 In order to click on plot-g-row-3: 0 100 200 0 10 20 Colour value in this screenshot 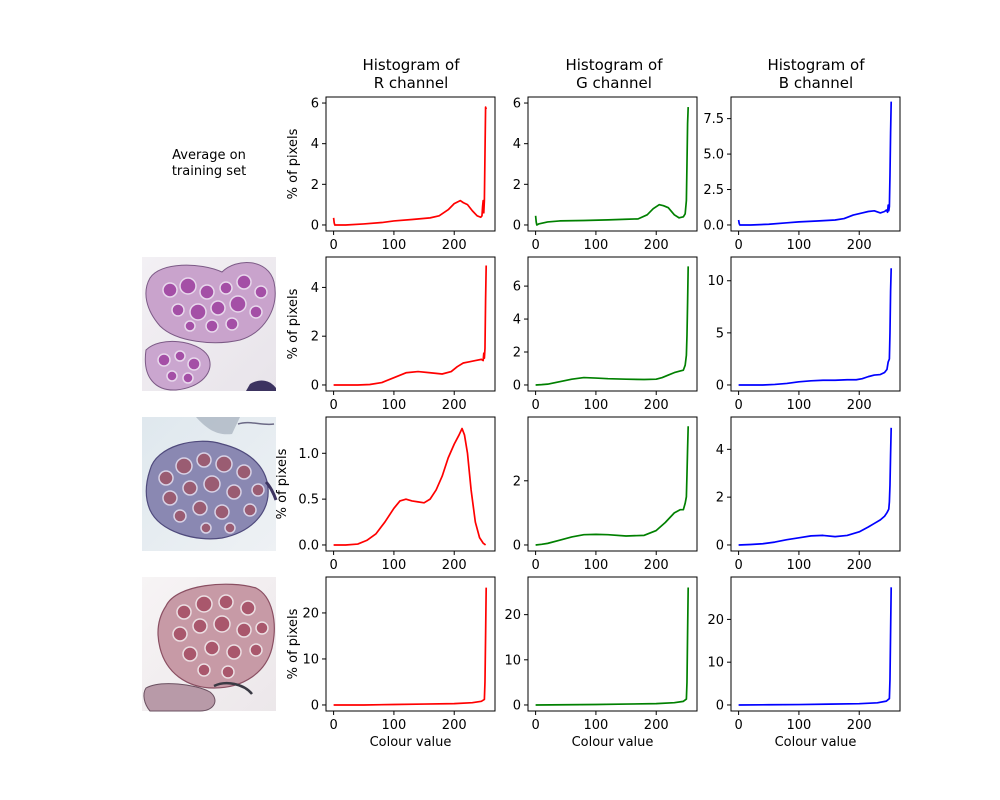, I will do `click(601, 663)`.